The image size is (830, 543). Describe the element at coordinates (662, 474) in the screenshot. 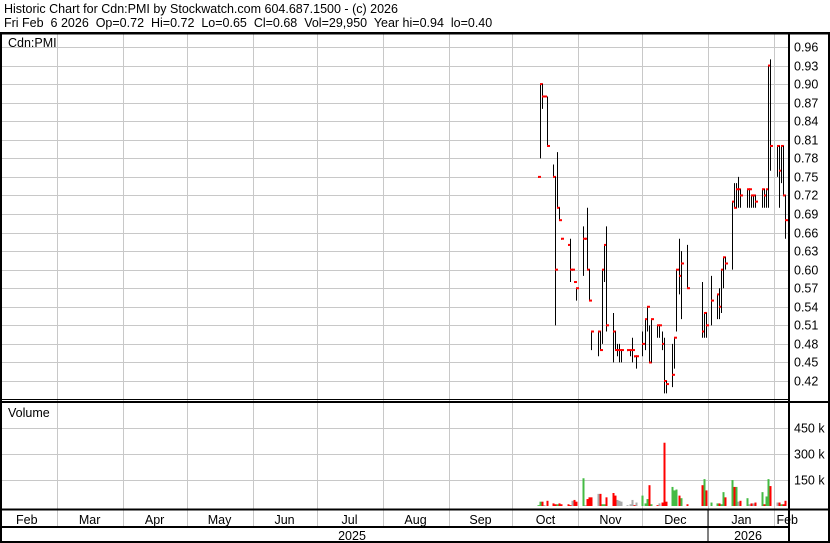

I see `volume-bars` at that location.